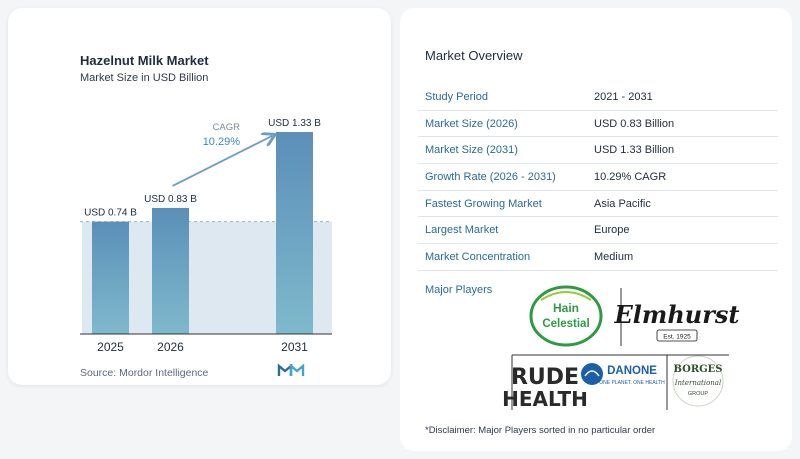  Describe the element at coordinates (170, 270) in the screenshot. I see `bar-2026` at that location.